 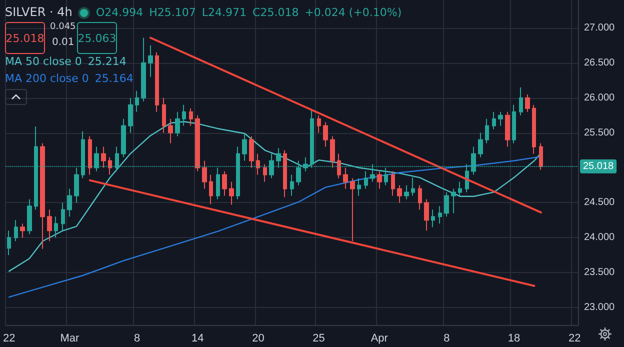 I want to click on y-tick-label: 23.000, so click(x=600, y=308).